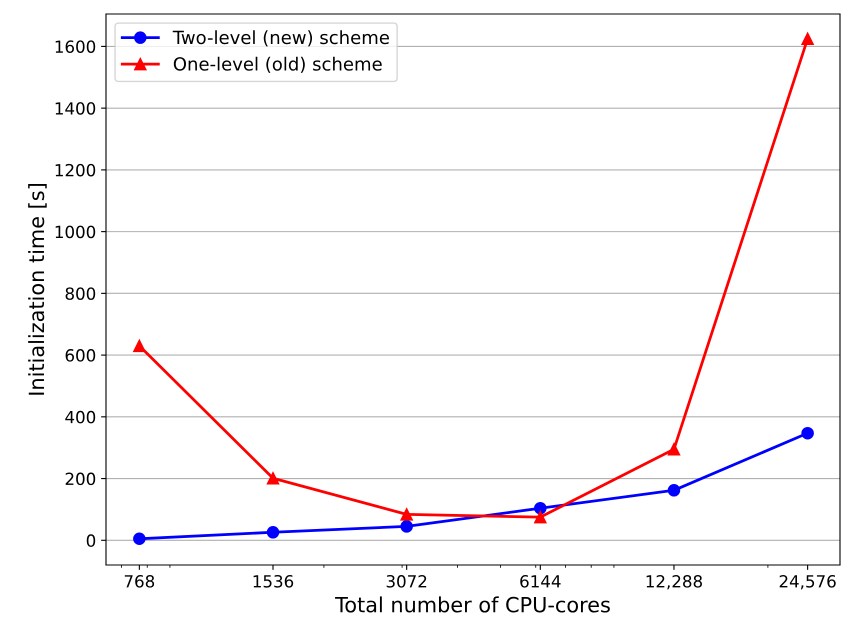 The image size is (843, 623). Describe the element at coordinates (278, 64) in the screenshot. I see `legend-label: One-level (old) scheme` at that location.